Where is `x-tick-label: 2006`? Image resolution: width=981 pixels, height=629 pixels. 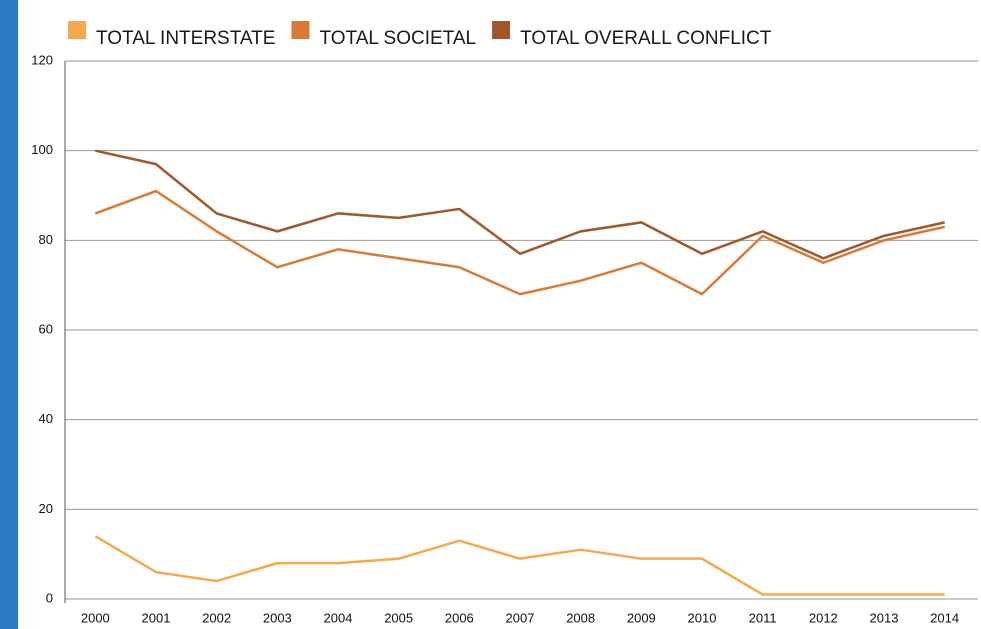 x-tick-label: 2006 is located at coordinates (459, 617).